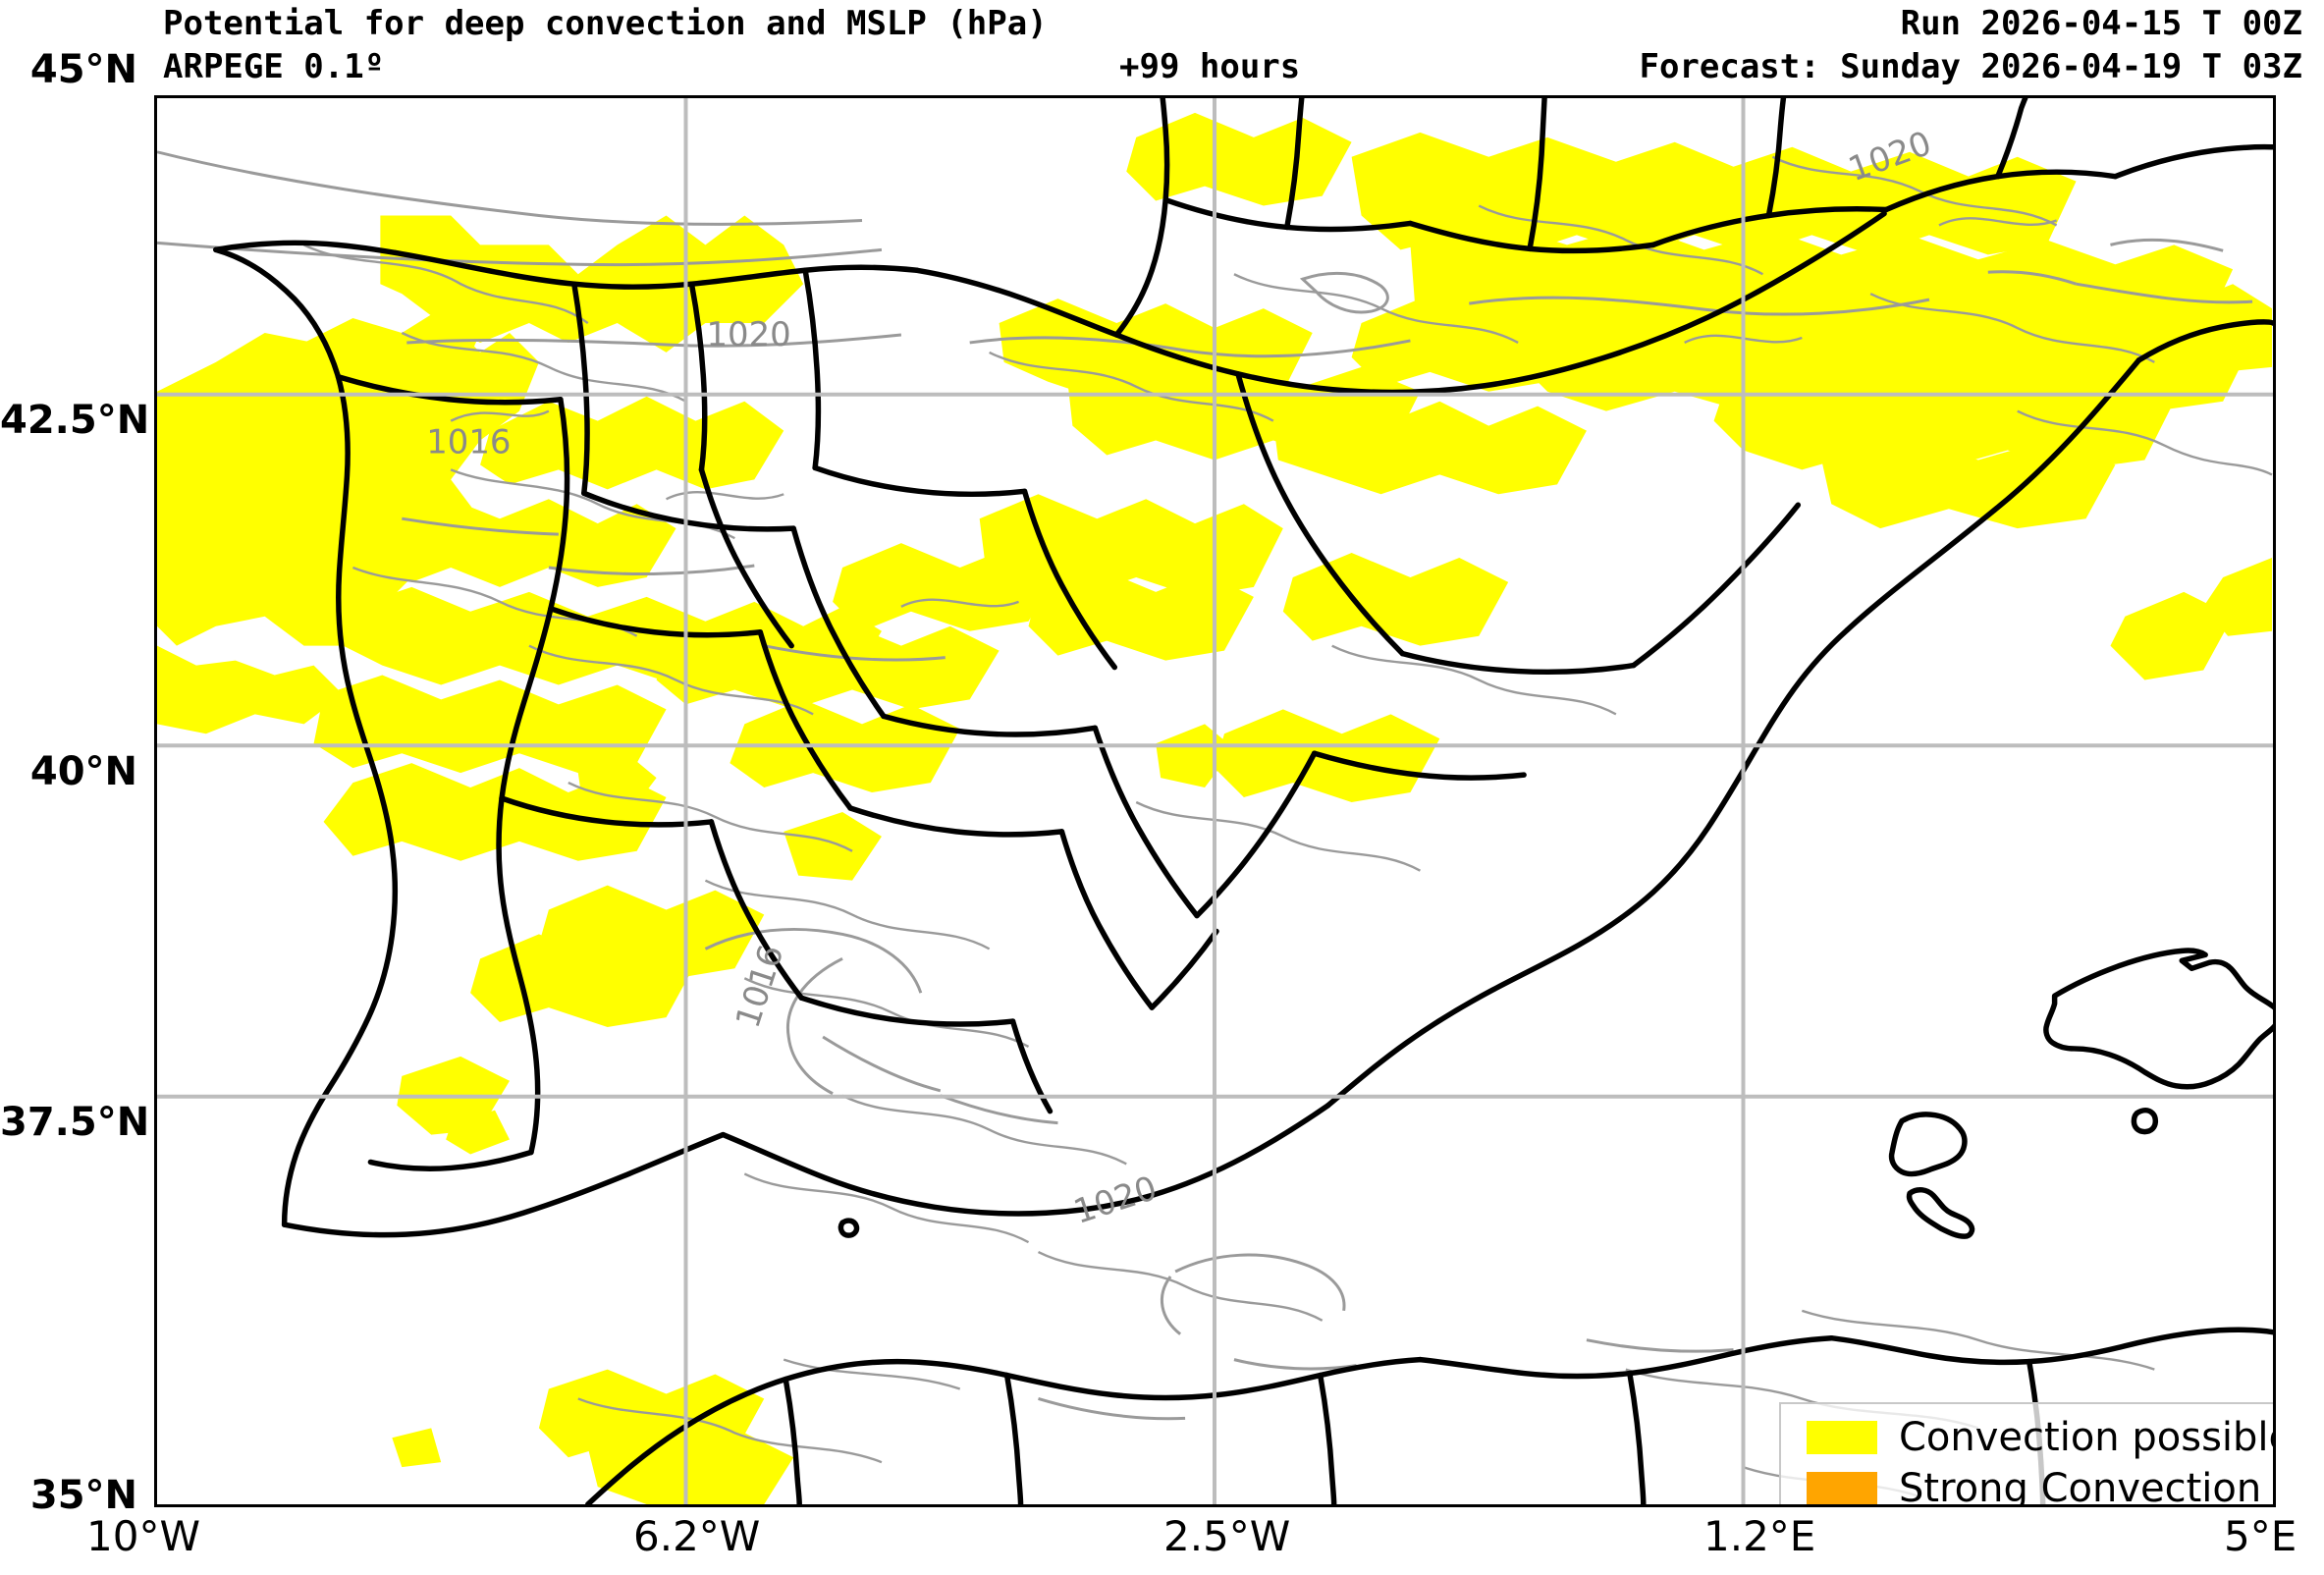 This screenshot has width=2324, height=1575. Describe the element at coordinates (1227, 1536) in the screenshot. I see `x-tick-label-2-5w: 2.5°W` at that location.